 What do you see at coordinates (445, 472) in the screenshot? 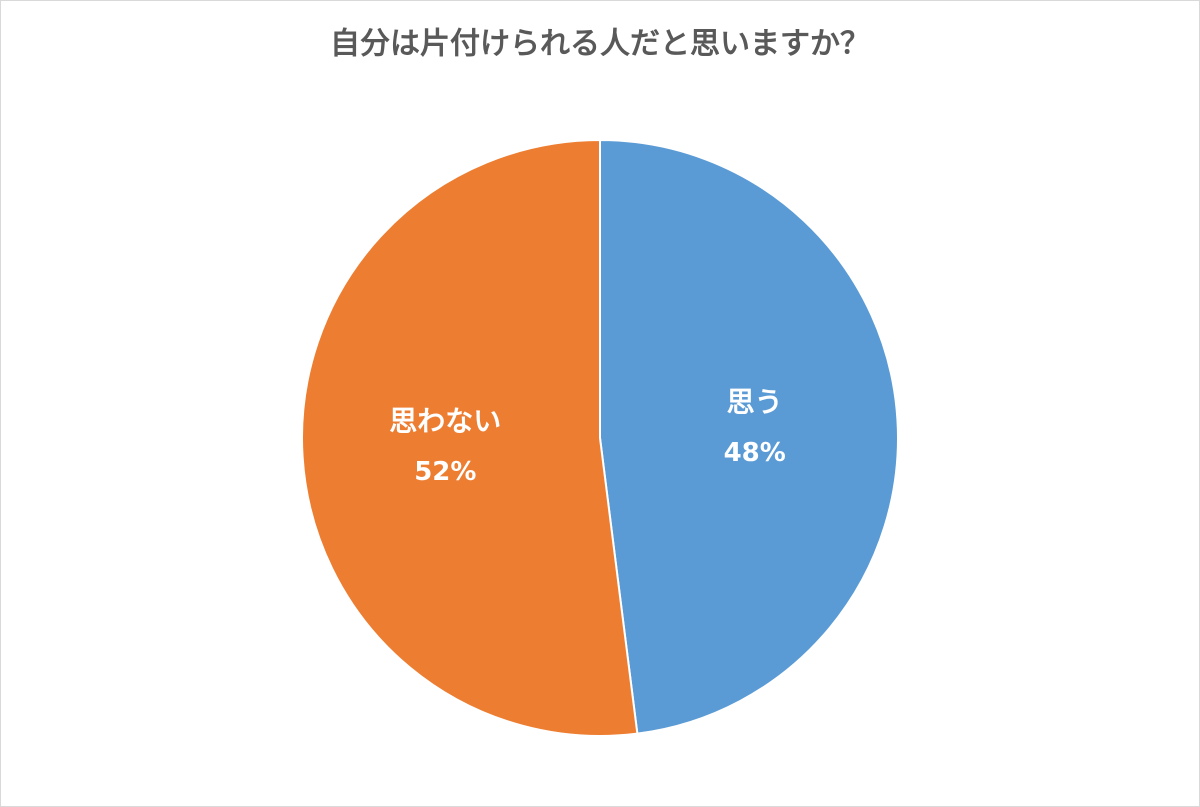
I see `slice-value-label: 52%` at bounding box center [445, 472].